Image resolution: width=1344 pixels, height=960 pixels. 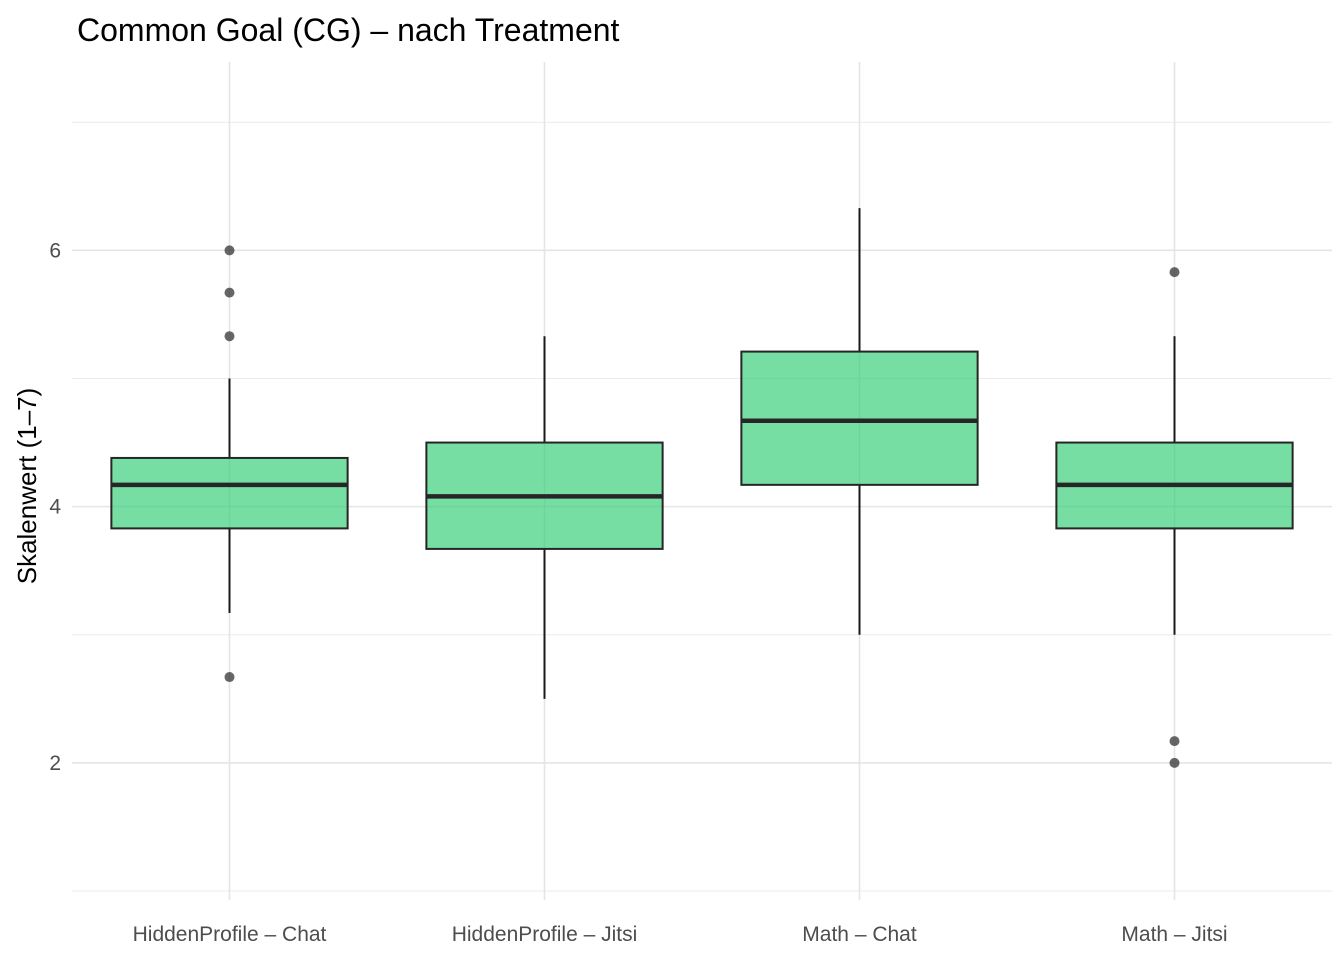 What do you see at coordinates (348, 30) in the screenshot?
I see `chart-title: Common Goal (CG) – nach Treatment` at bounding box center [348, 30].